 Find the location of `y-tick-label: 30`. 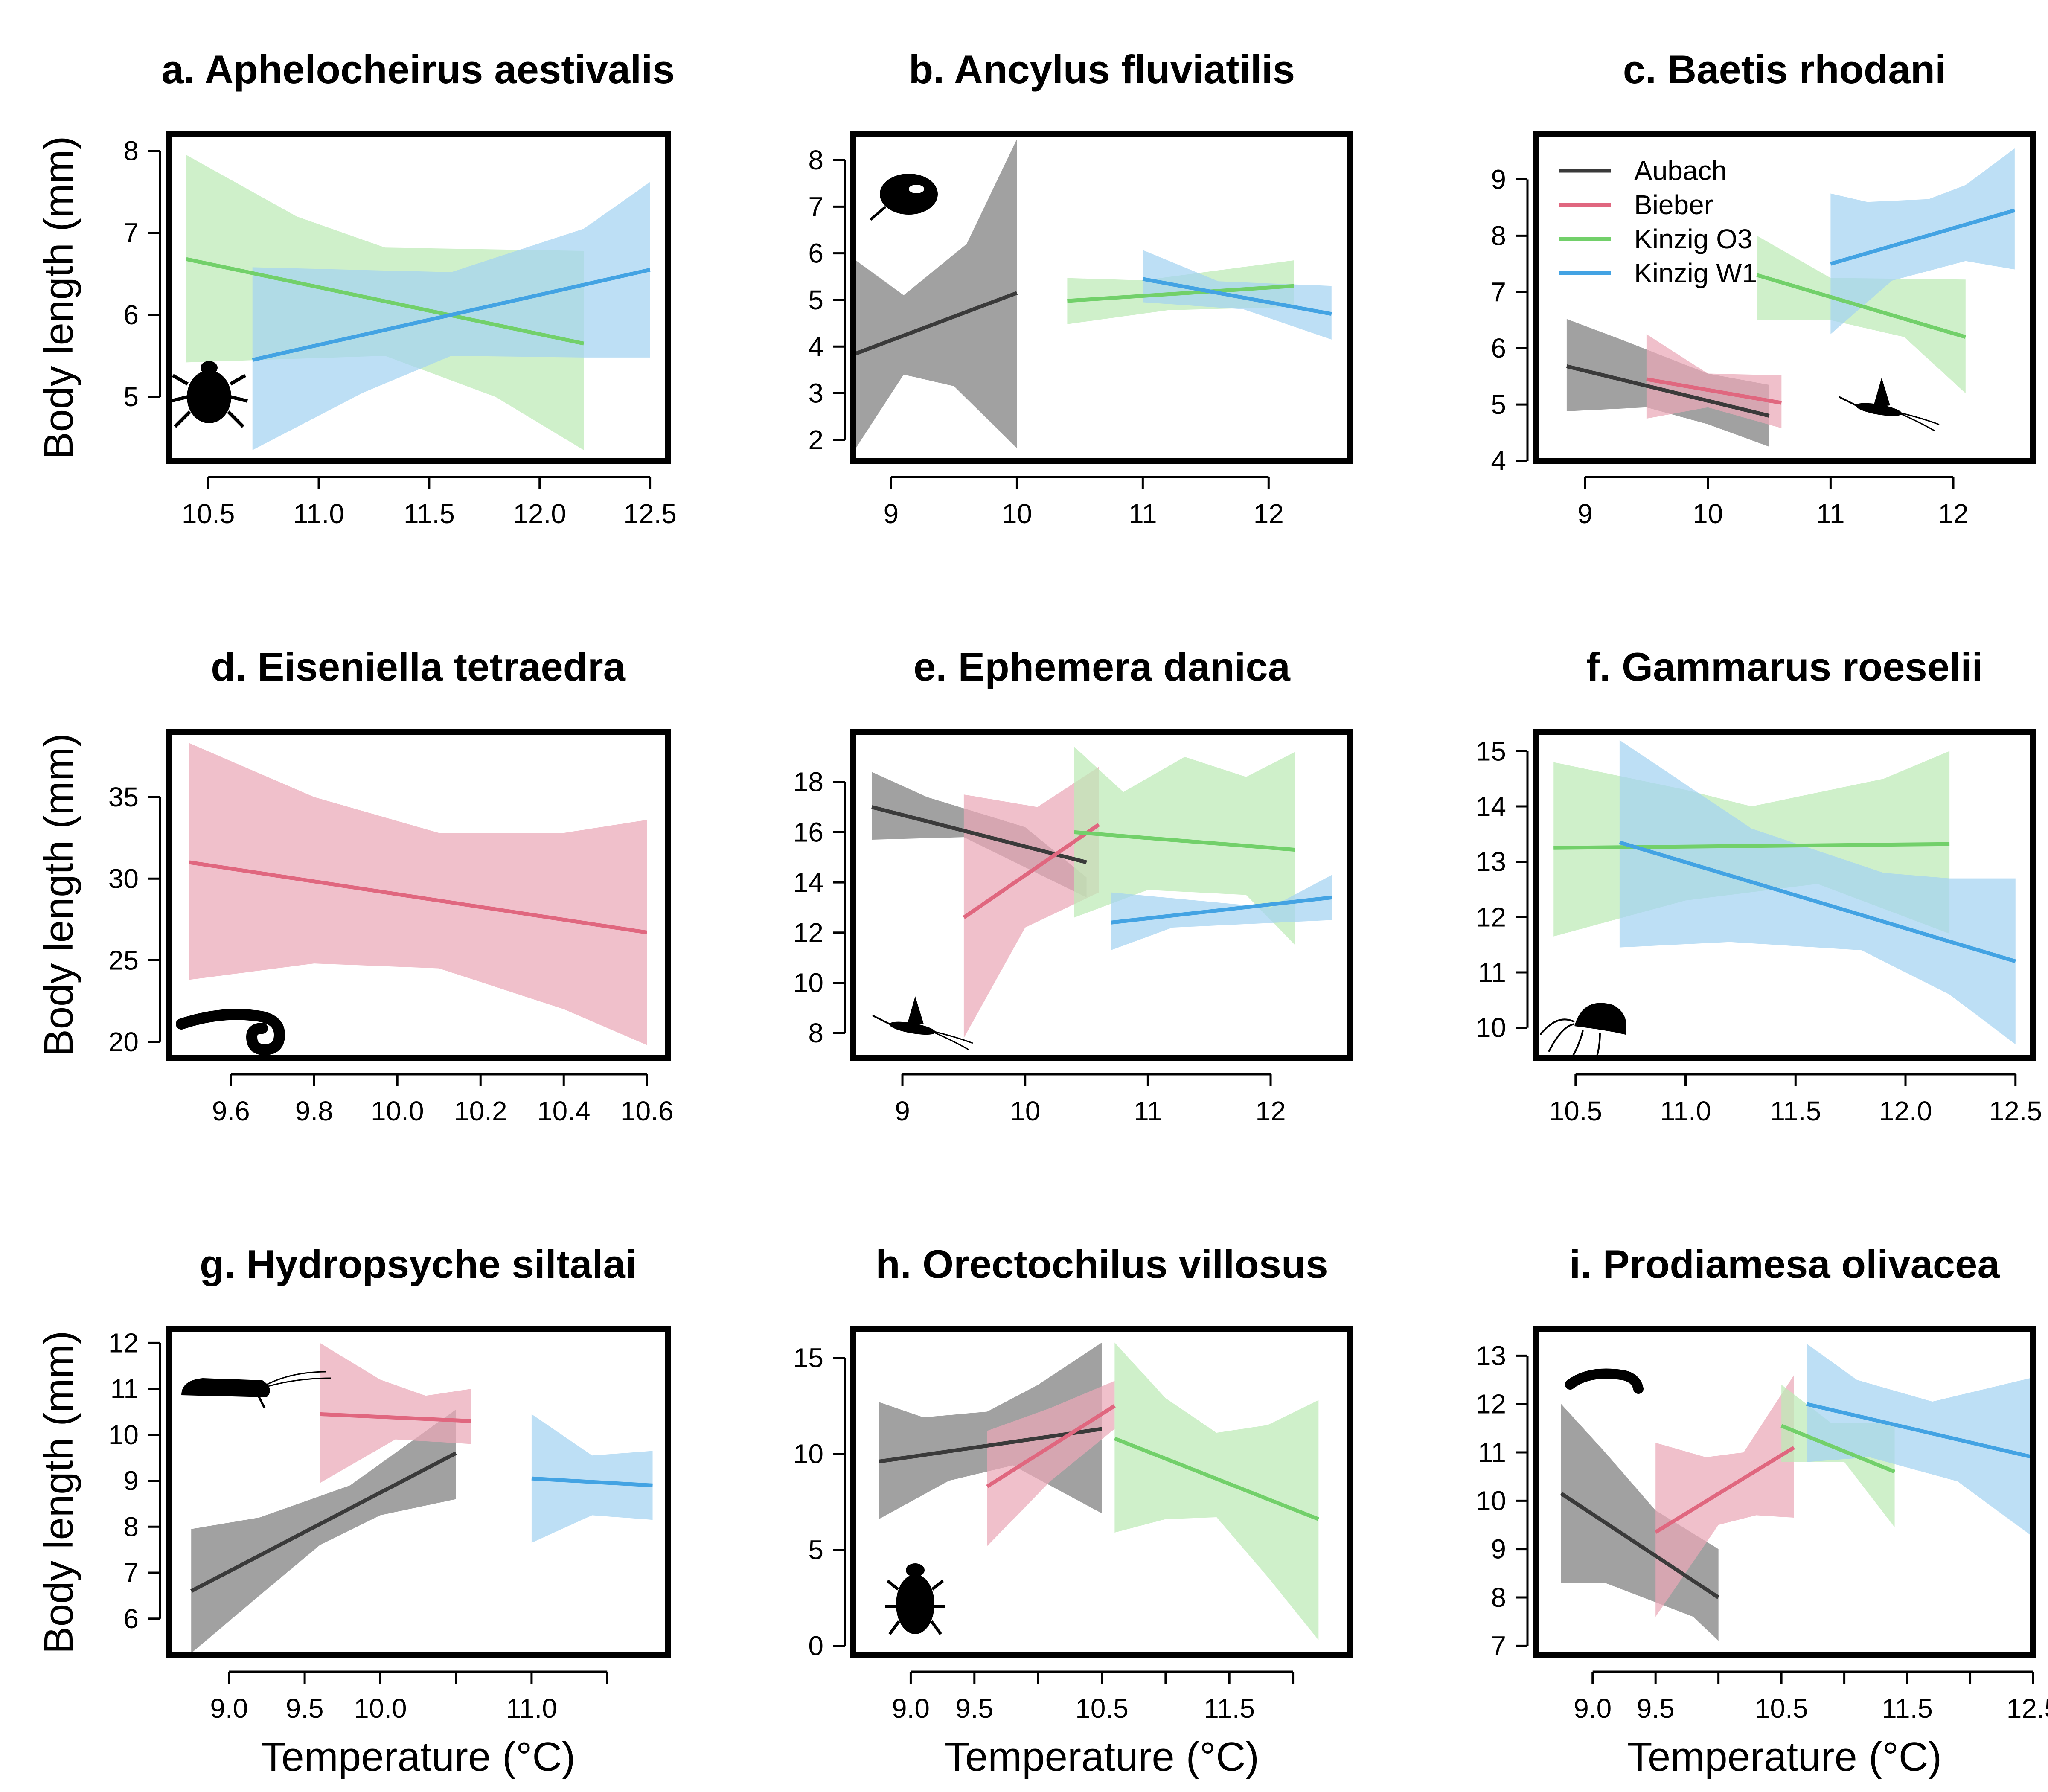

y-tick-label: 30 is located at coordinates (124, 878).